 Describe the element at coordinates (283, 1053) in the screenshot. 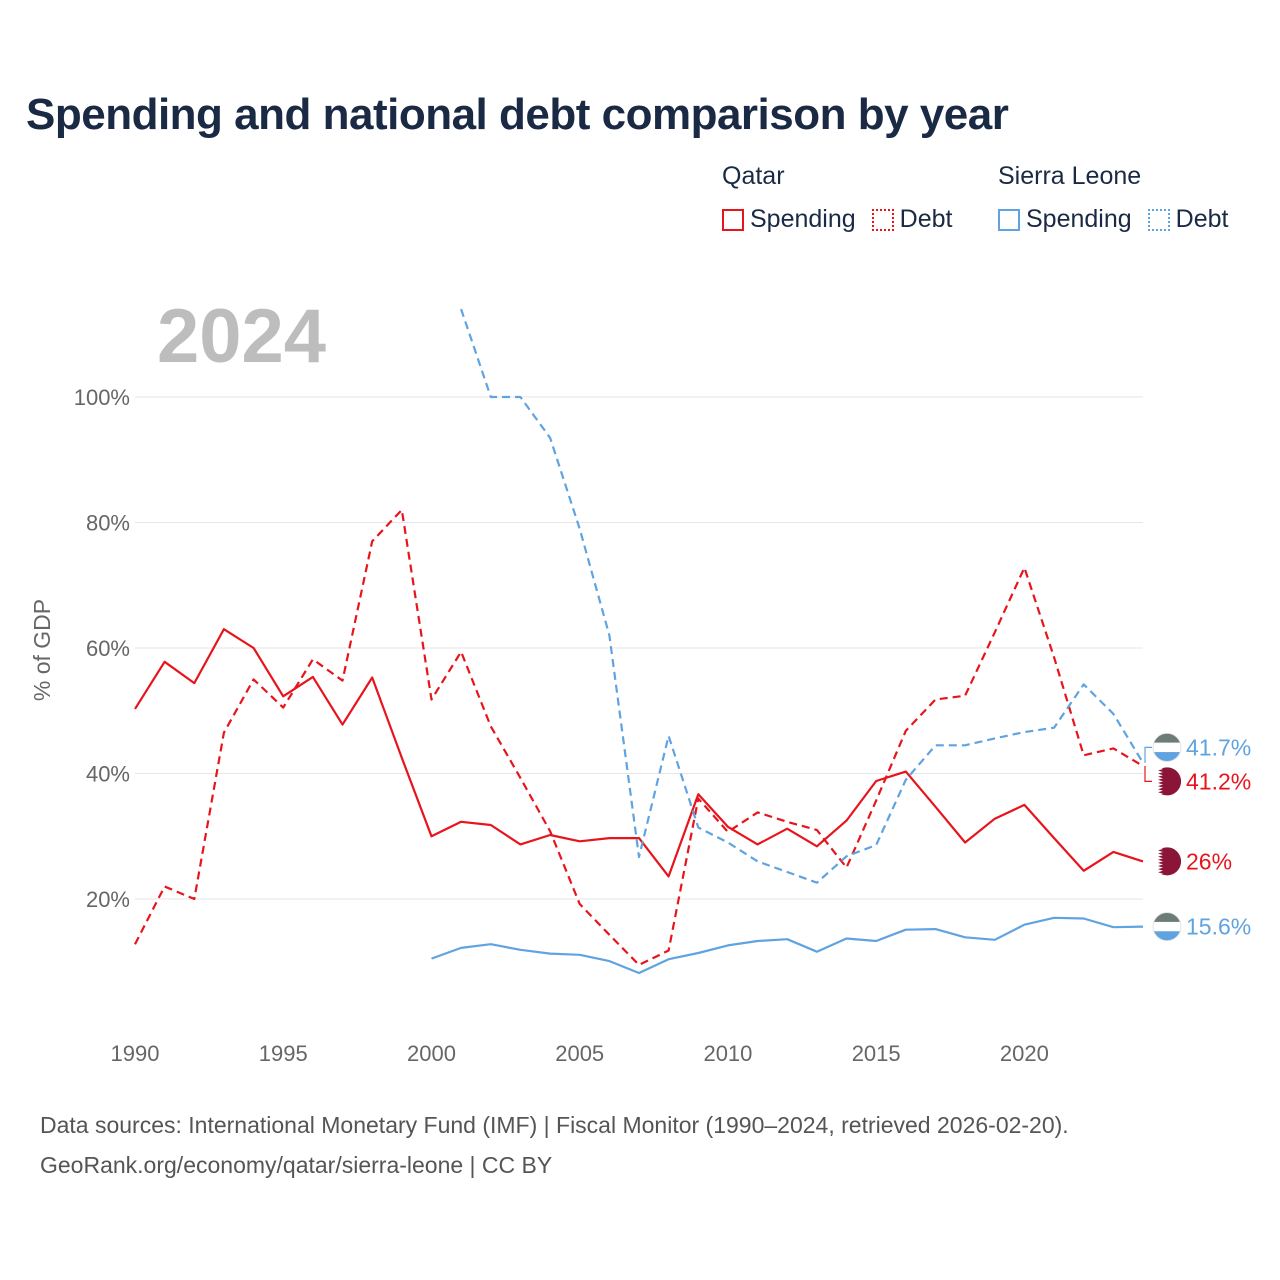

I see `x-tick-label: 1995` at that location.